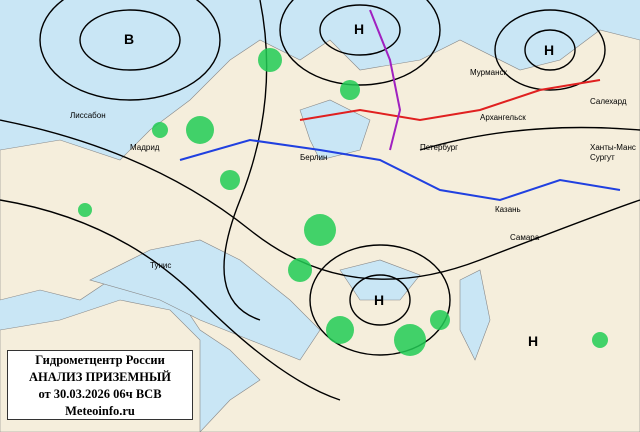 This screenshot has width=640, height=432. Describe the element at coordinates (508, 209) in the screenshot. I see `city-label: Казань` at that location.